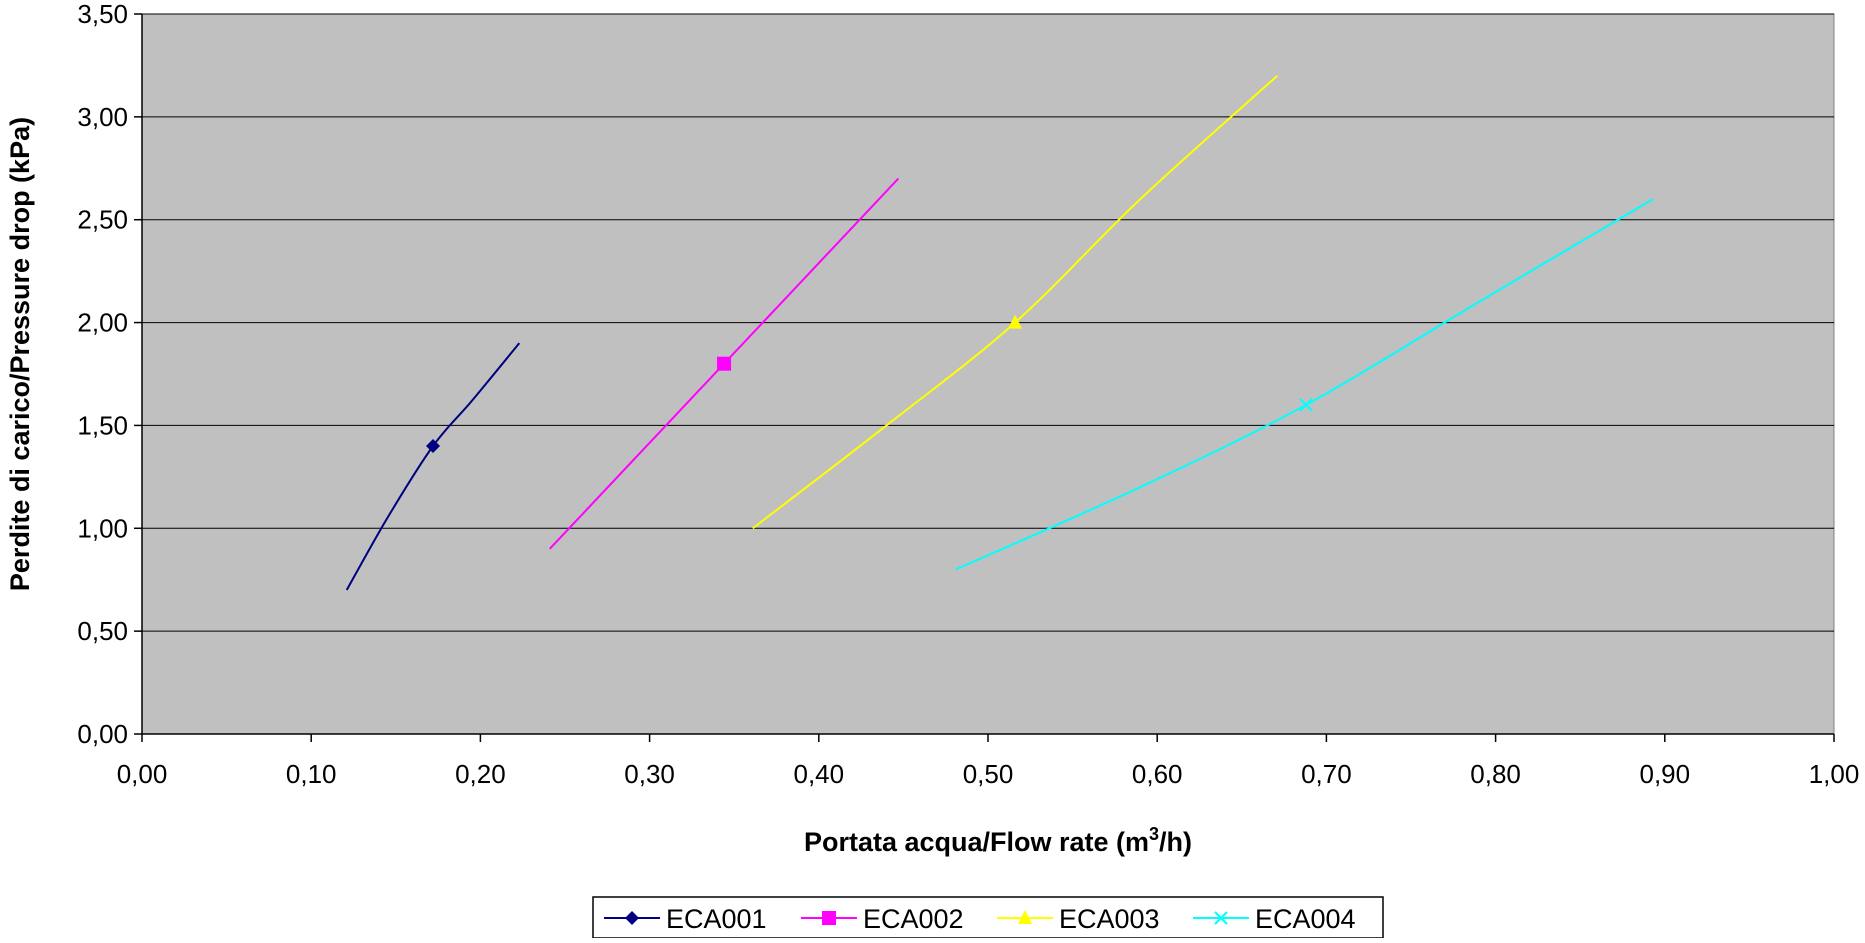  What do you see at coordinates (1025, 917) in the screenshot?
I see `legend-marker-eca003` at bounding box center [1025, 917].